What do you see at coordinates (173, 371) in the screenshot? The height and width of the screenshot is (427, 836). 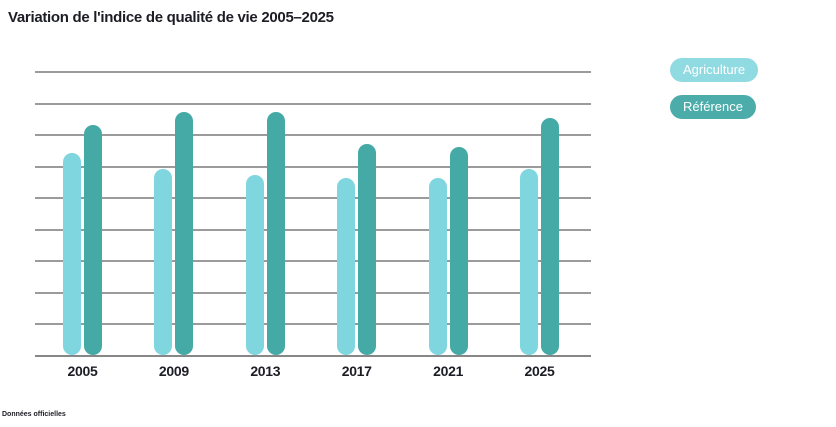 I see `x-axis-label-2009: 2009` at bounding box center [173, 371].